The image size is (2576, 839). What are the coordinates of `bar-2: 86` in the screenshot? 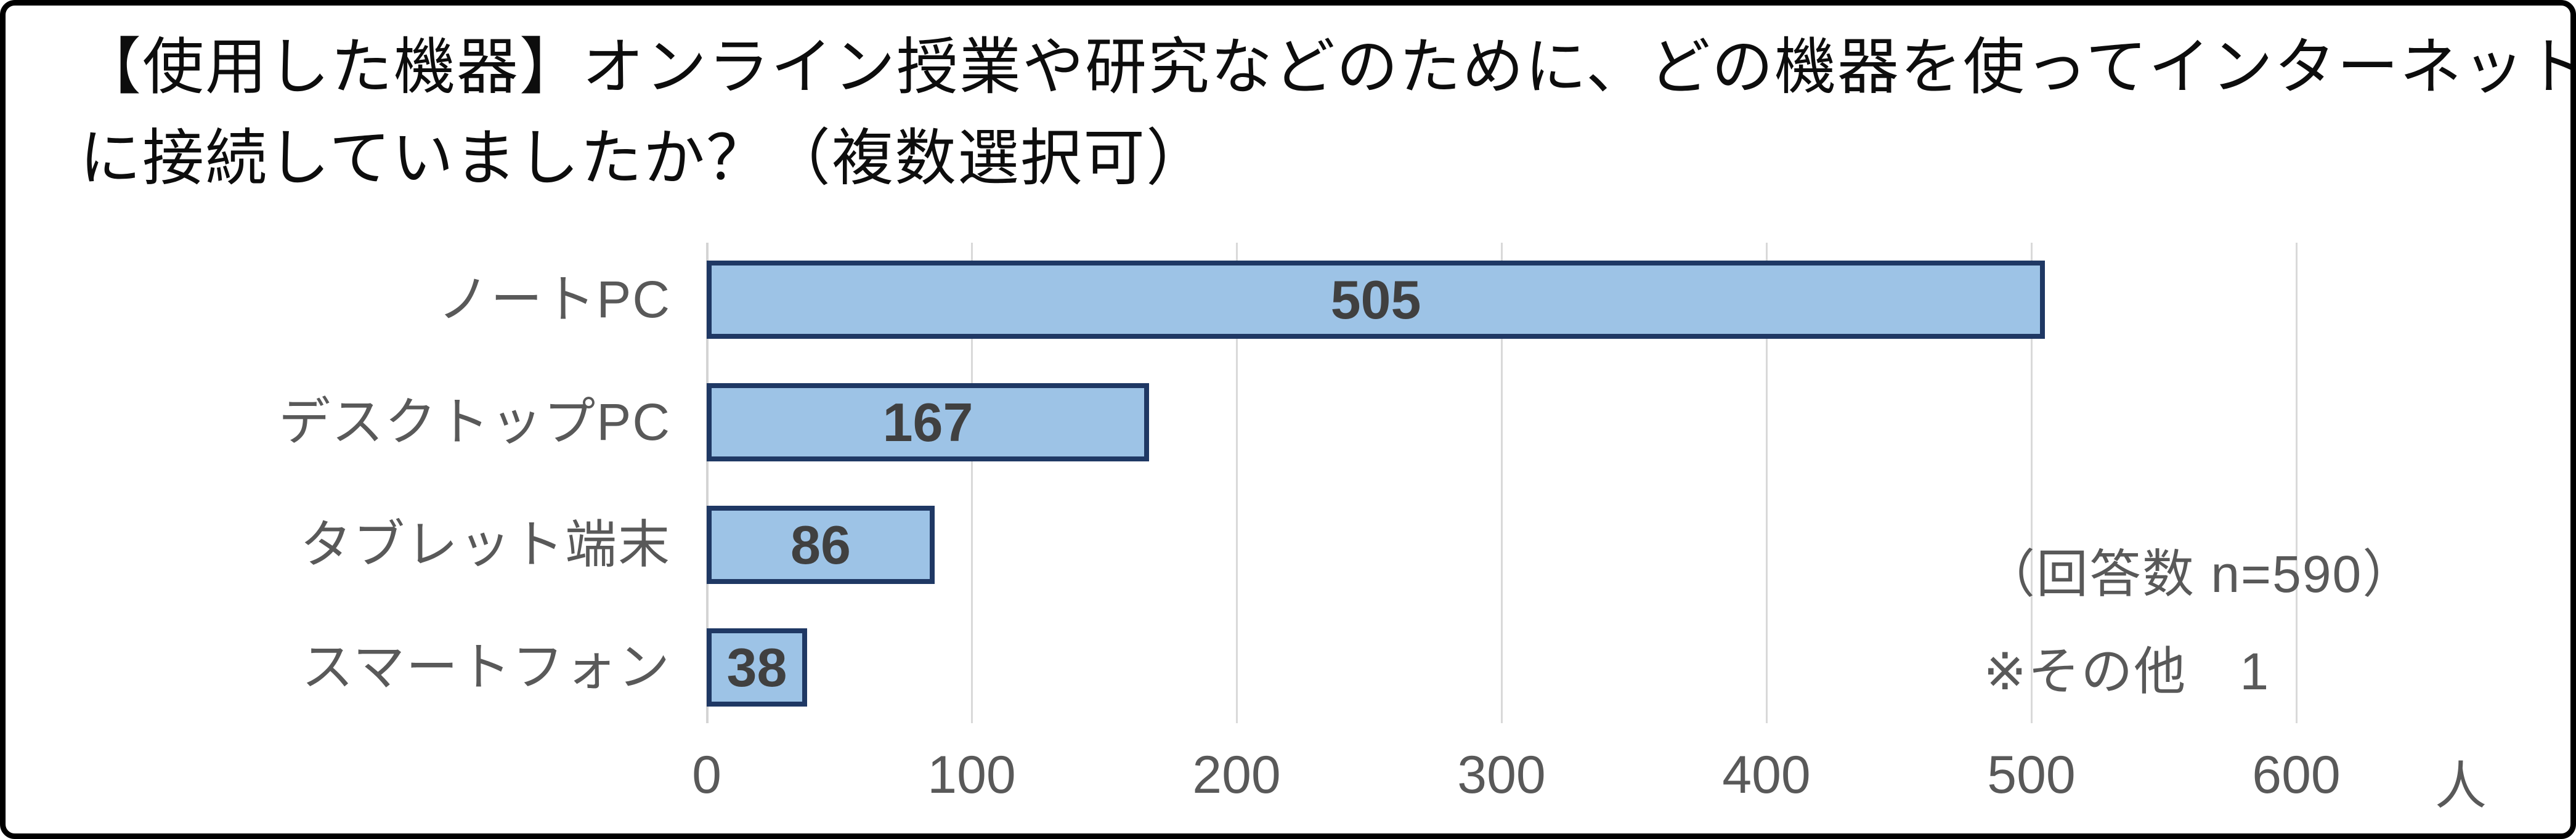 It's located at (821, 545).